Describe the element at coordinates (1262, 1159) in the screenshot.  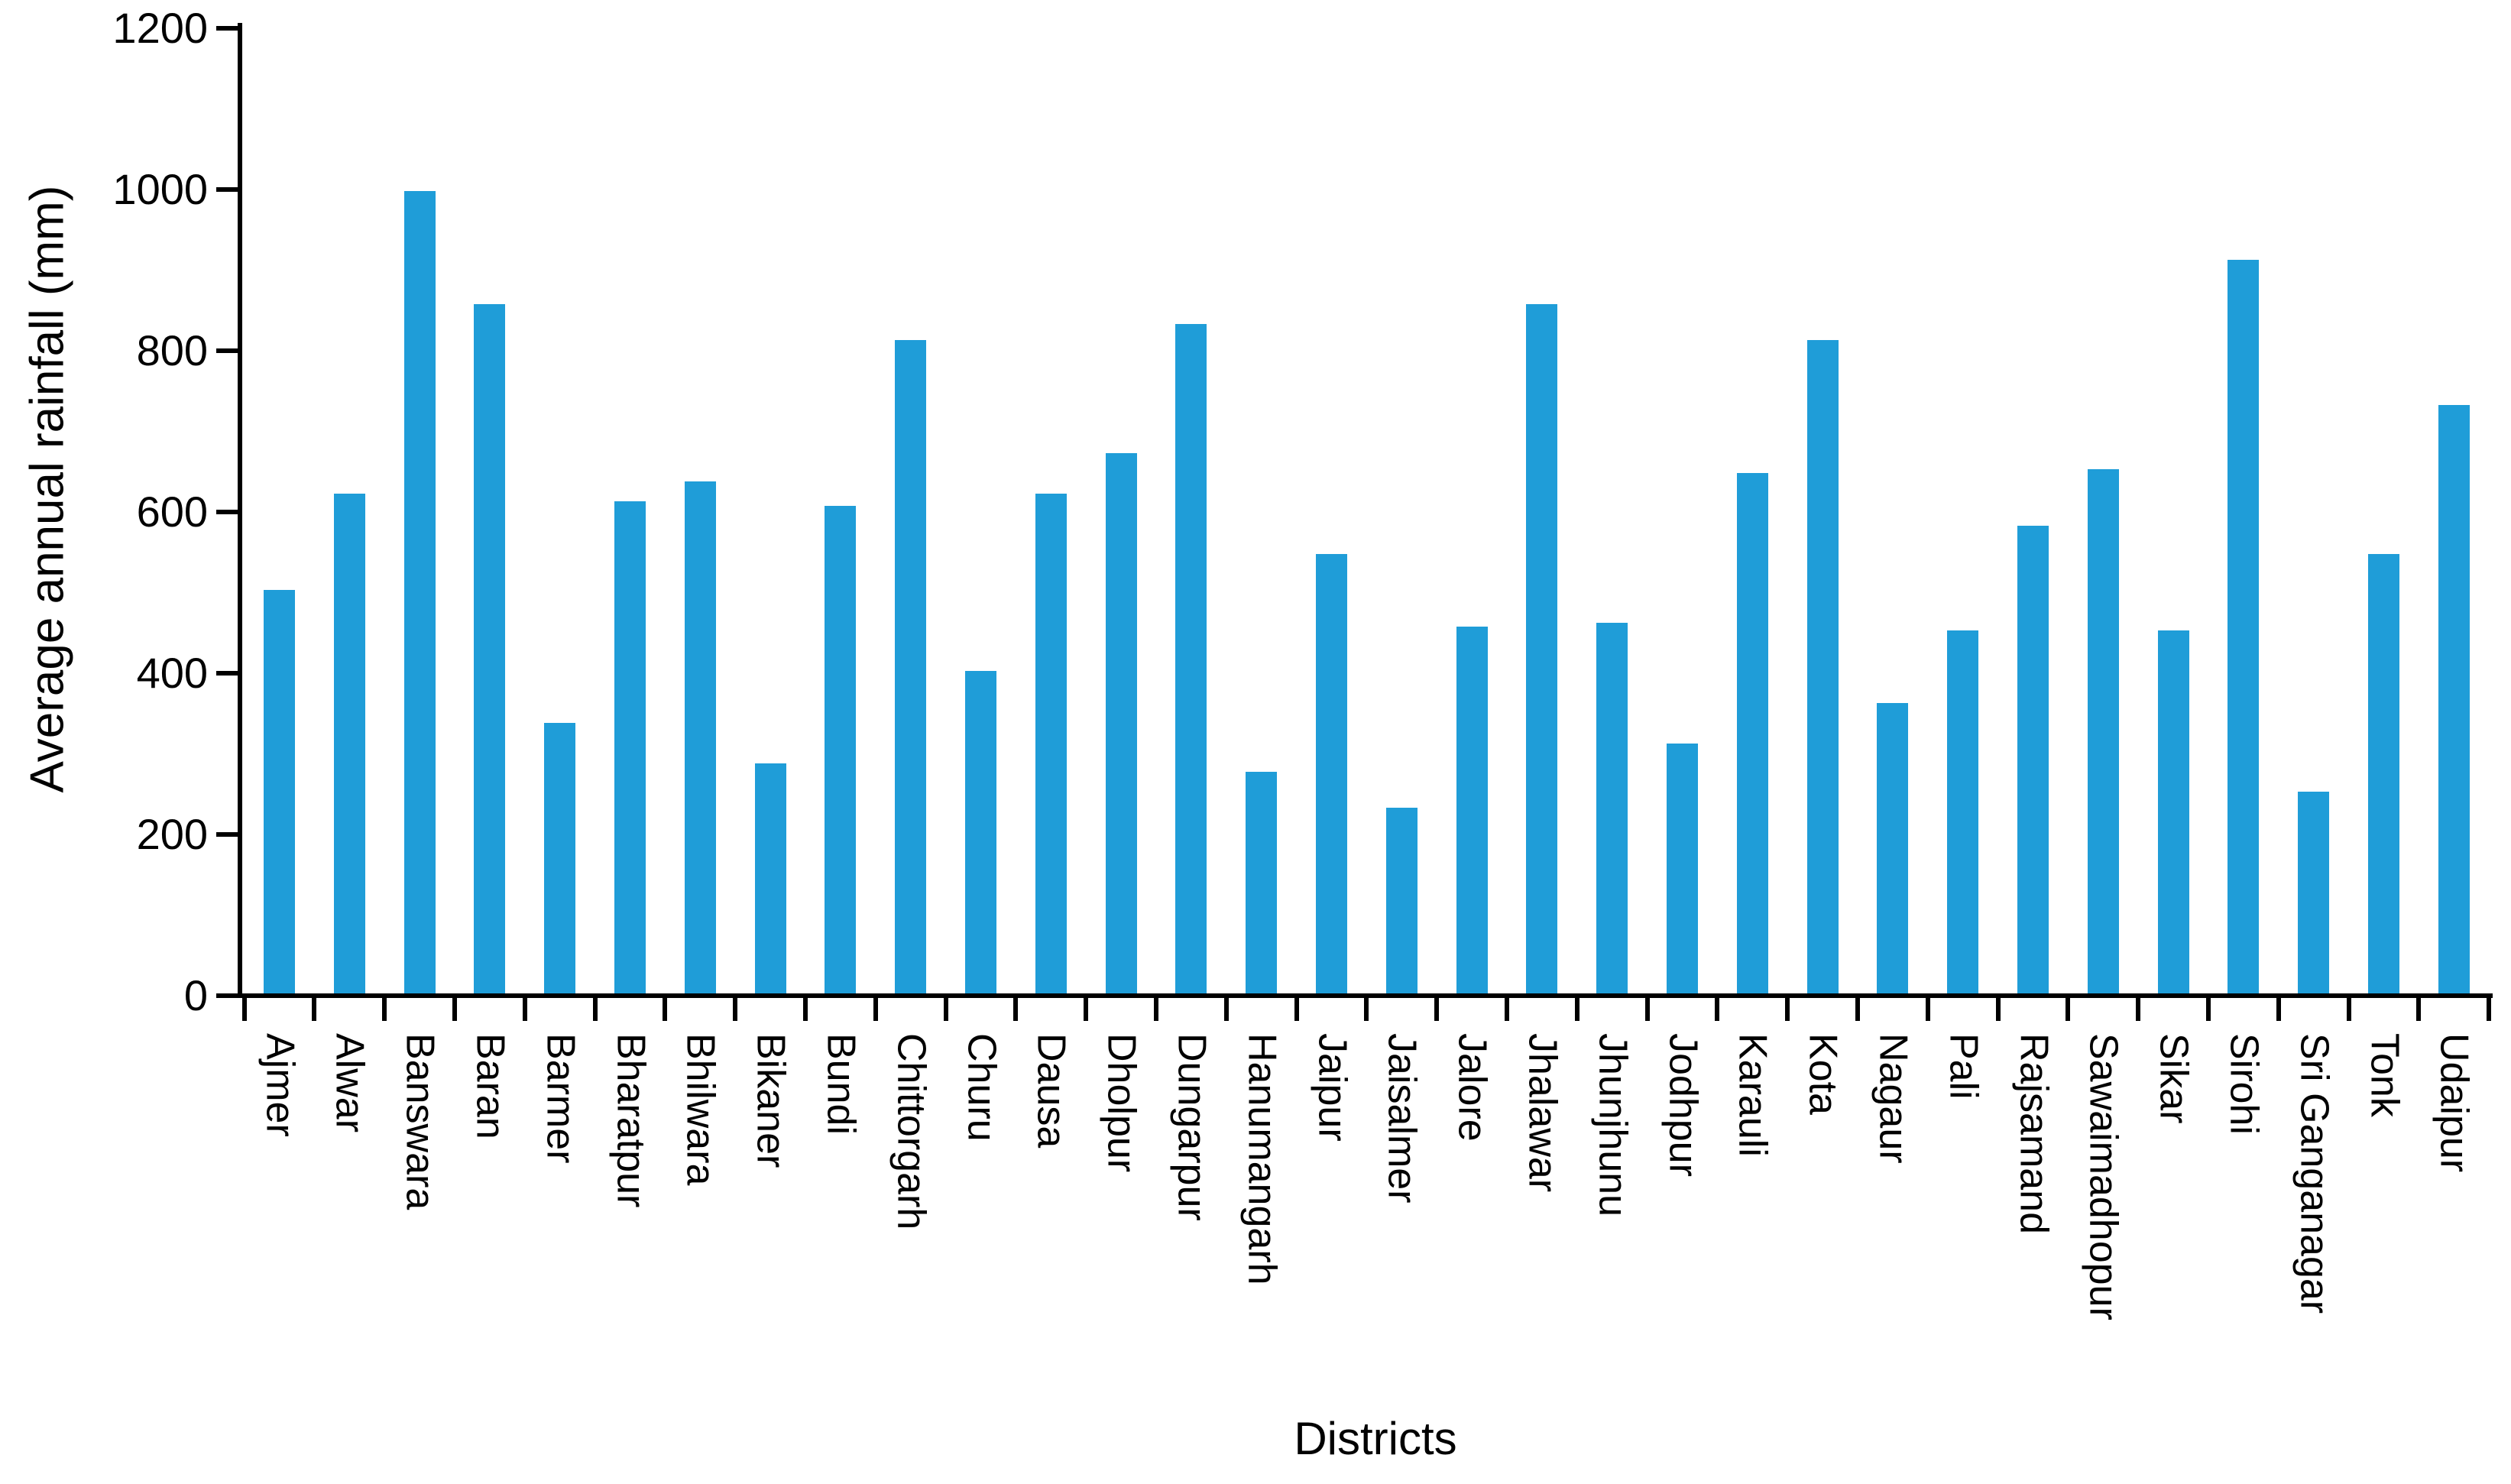
I see `x-category-label: Hanumangarh` at that location.